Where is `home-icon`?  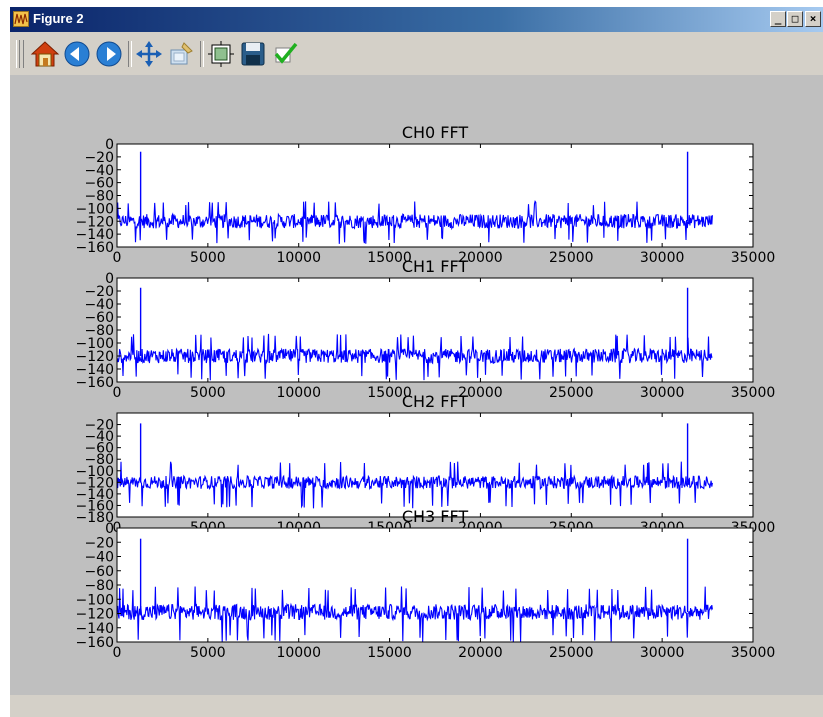 home-icon is located at coordinates (45, 54).